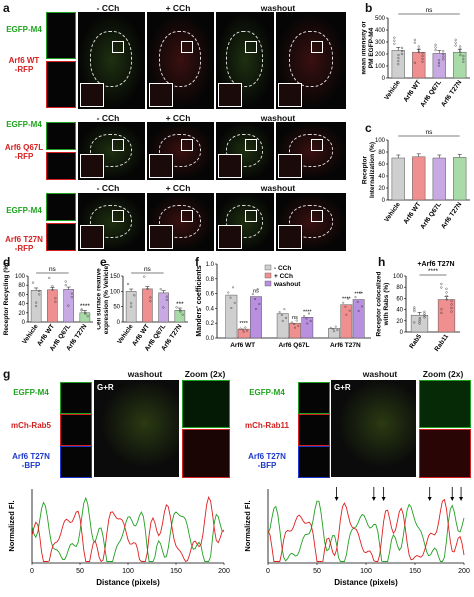  I want to click on y-axis-label: Mean intensity ofPM EGFP-M4, so click(368, 48).